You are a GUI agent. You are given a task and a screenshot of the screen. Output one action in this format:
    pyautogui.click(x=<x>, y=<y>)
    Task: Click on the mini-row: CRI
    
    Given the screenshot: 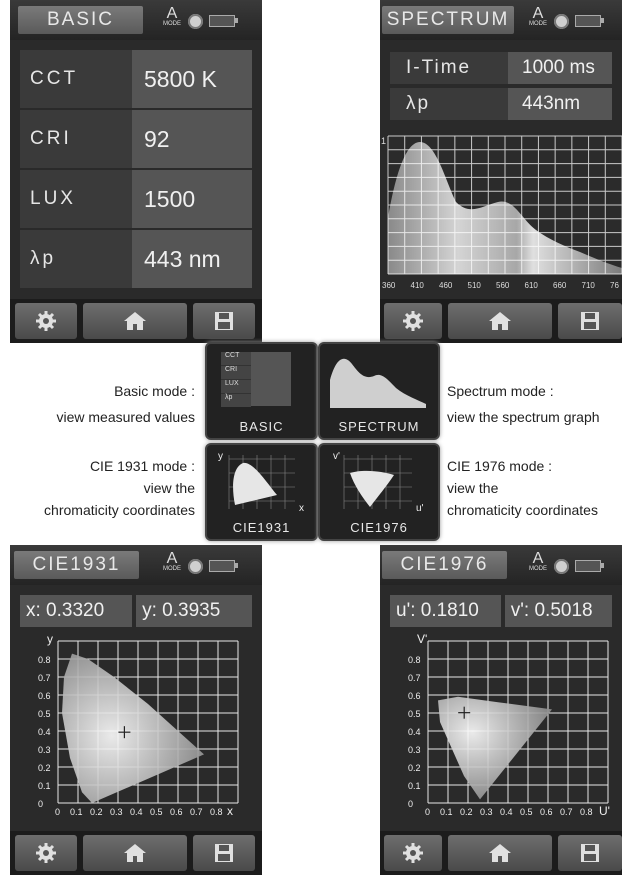 What is the action you would take?
    pyautogui.click(x=236, y=373)
    